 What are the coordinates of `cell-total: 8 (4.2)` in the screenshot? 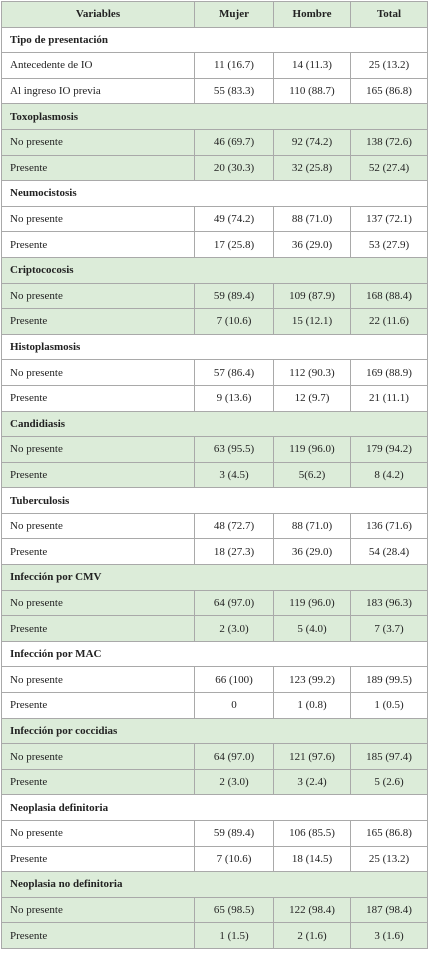 It's located at (389, 475).